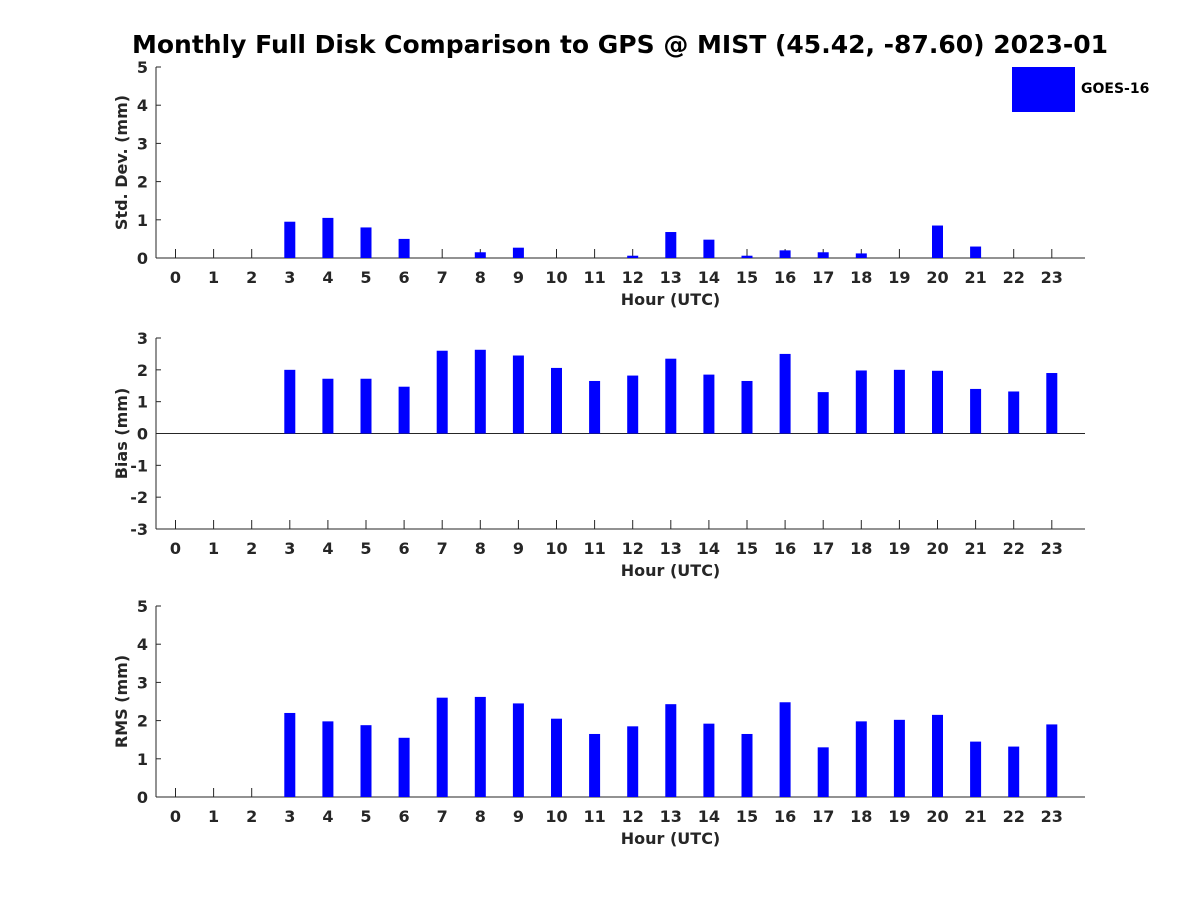  Describe the element at coordinates (142, 644) in the screenshot. I see `y-tick-label: 4` at that location.